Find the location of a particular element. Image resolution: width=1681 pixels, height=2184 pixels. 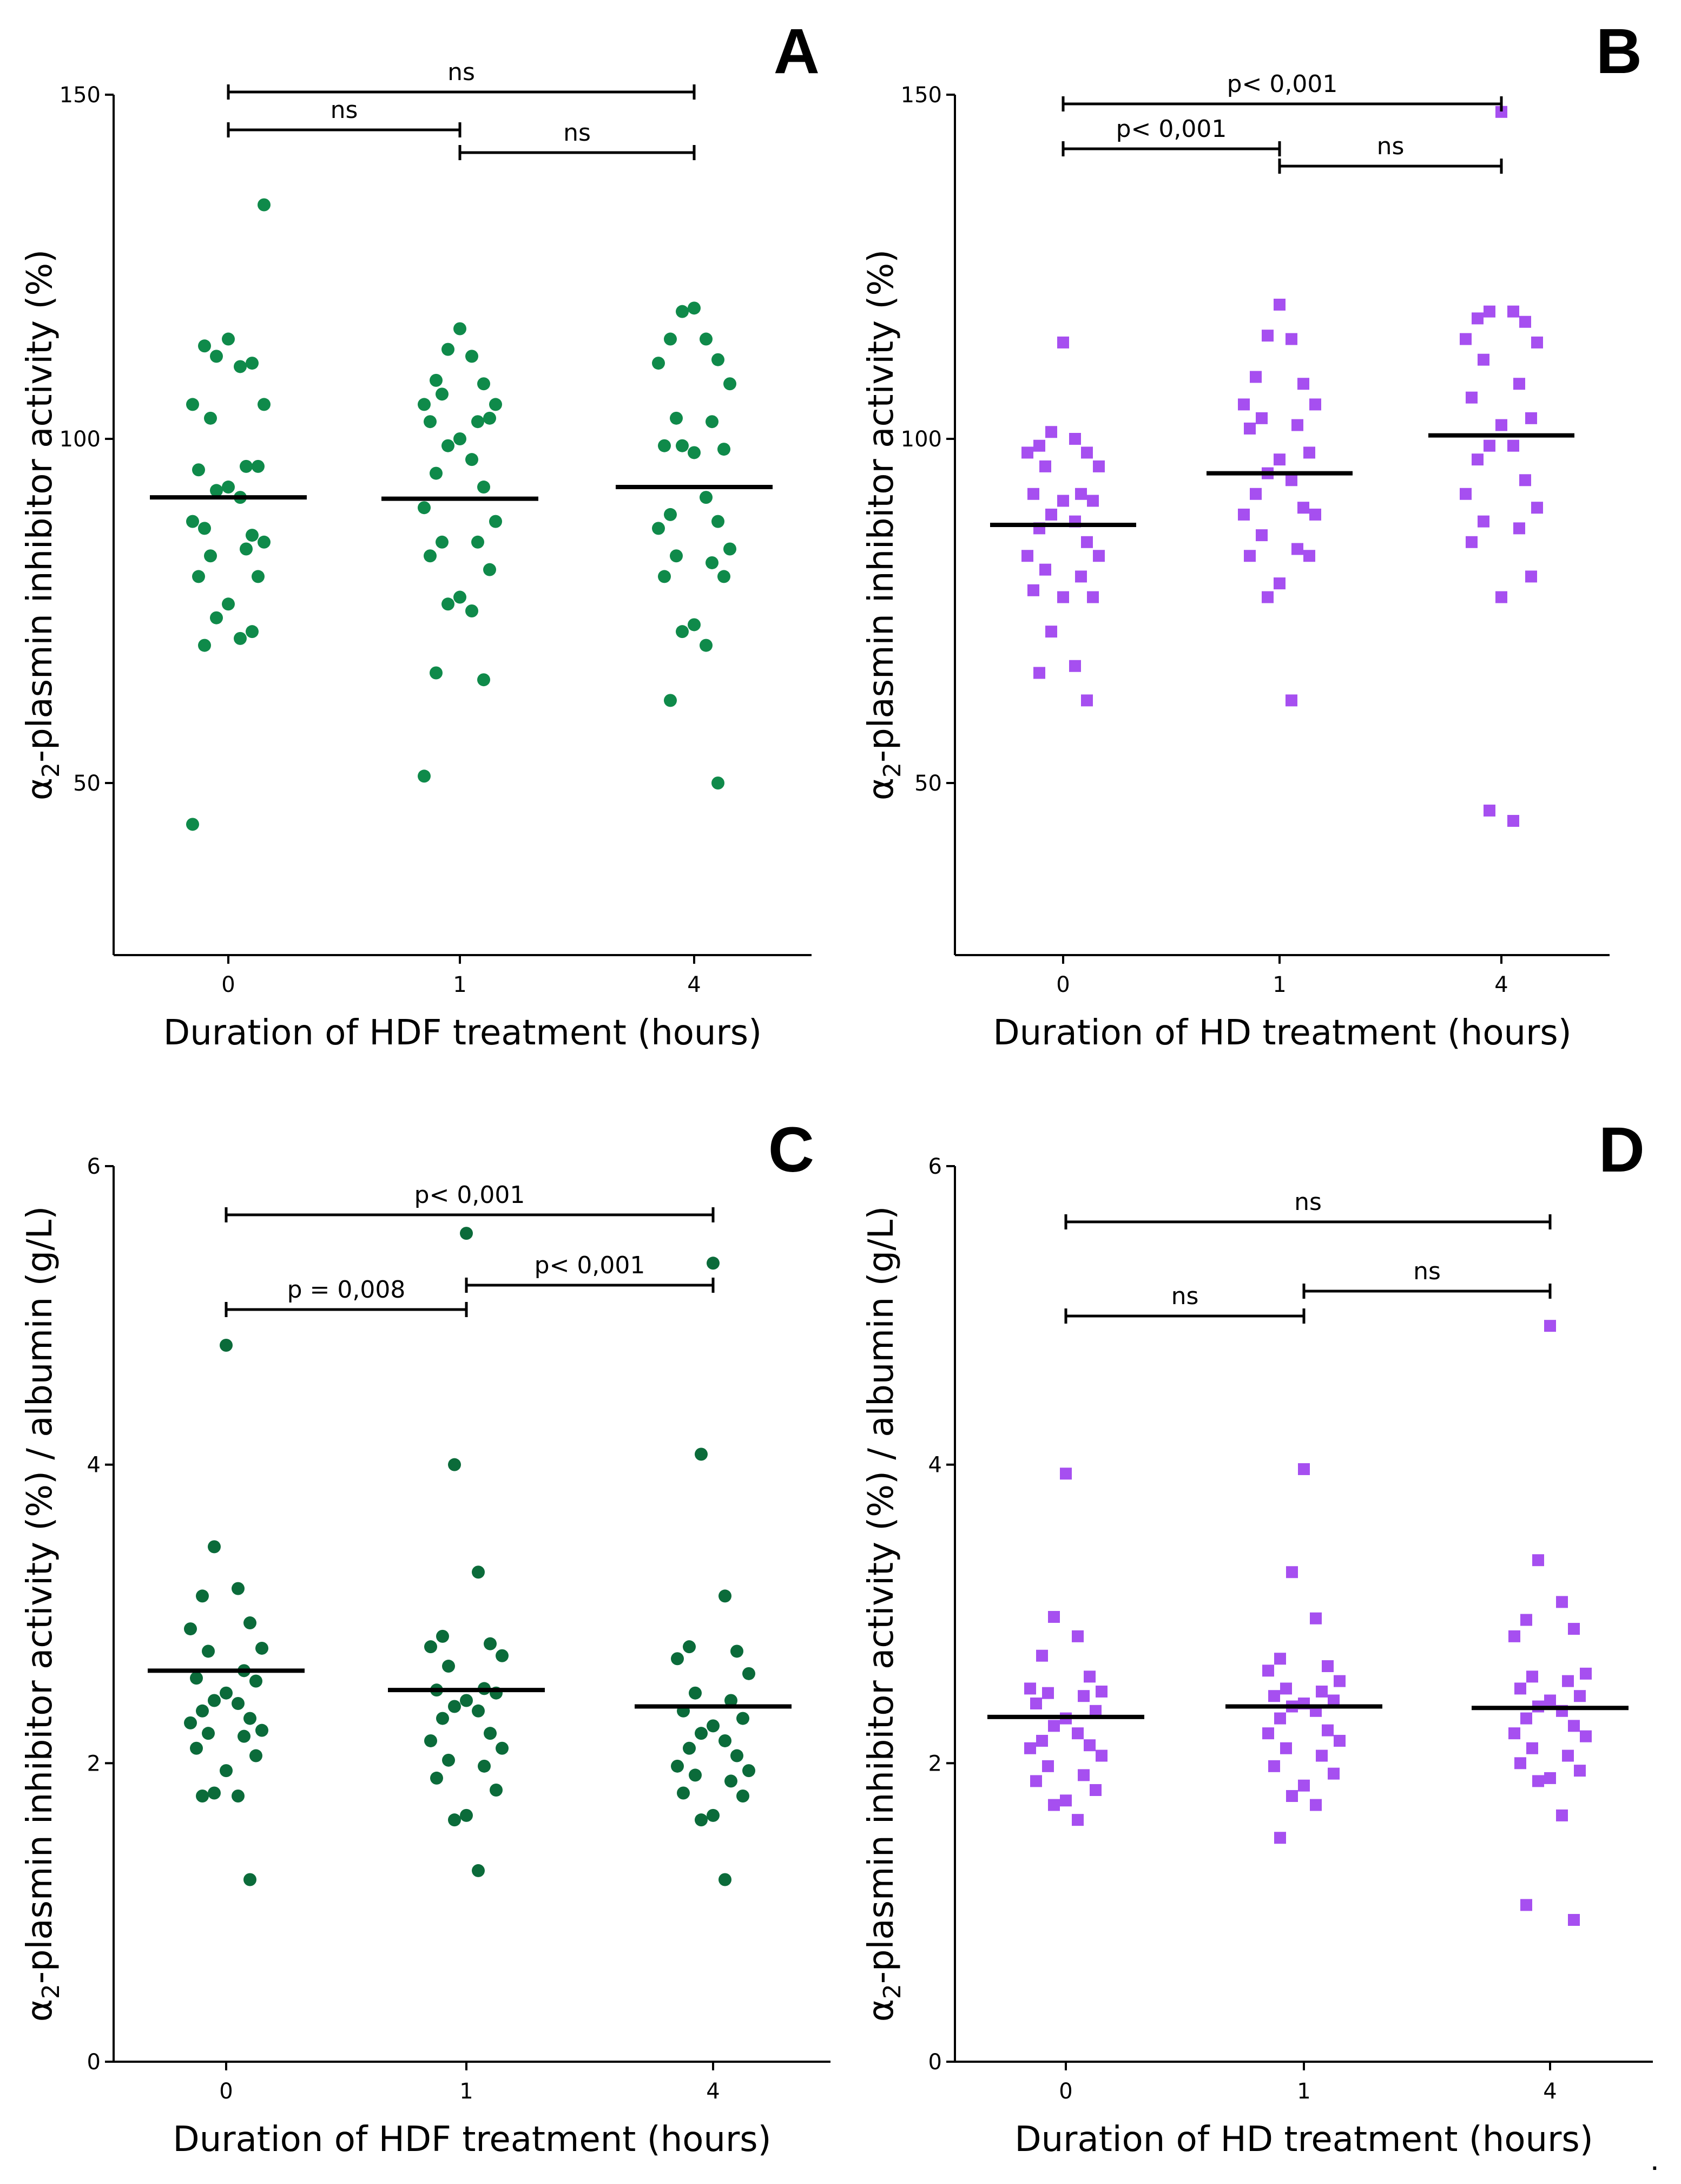

x-axis-title: Duration of HDF treatment (hours) is located at coordinates (472, 2140).